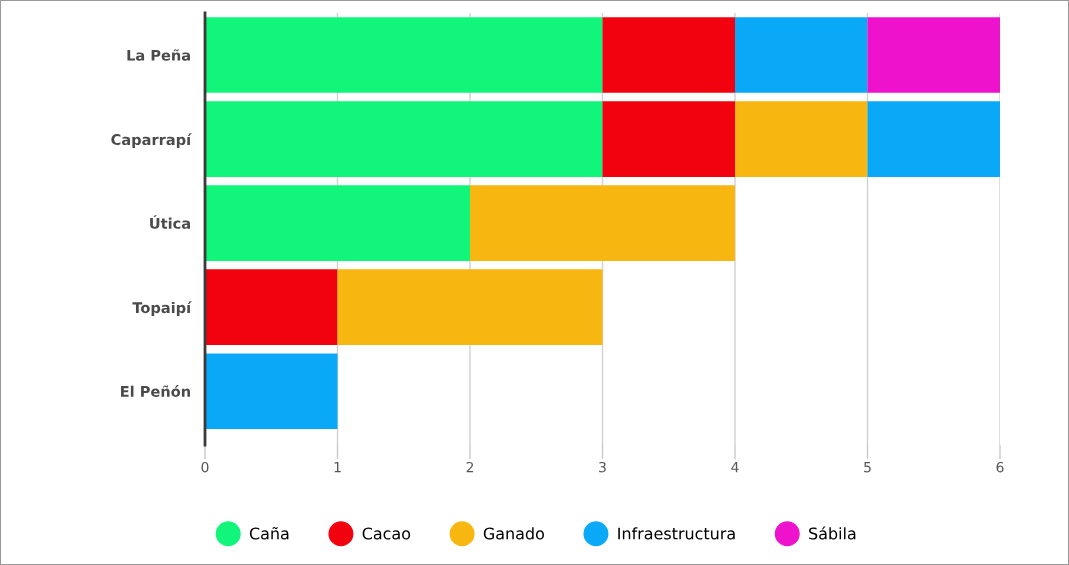 The image size is (1069, 565). I want to click on y-tick-label: Topaipí, so click(162, 309).